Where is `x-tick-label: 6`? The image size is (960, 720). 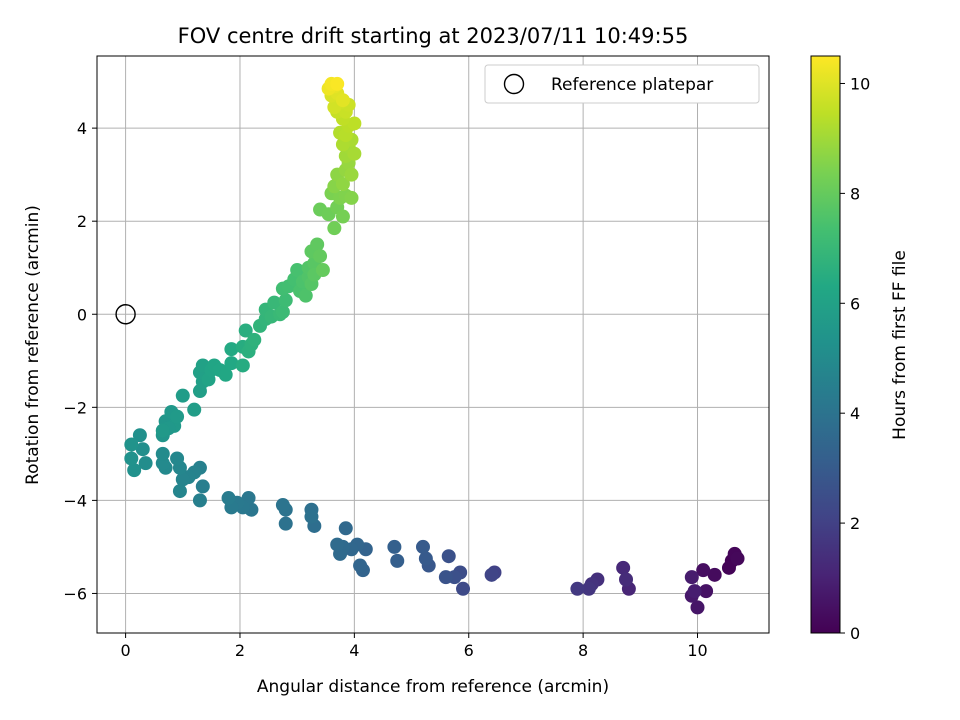 x-tick-label: 6 is located at coordinates (469, 650).